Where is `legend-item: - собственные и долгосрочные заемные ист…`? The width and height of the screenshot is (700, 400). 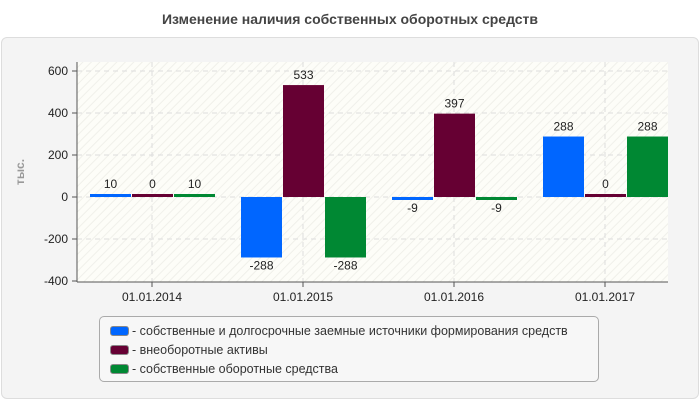
legend-item: - собственные и долгосрочные заемные ист… is located at coordinates (354, 330).